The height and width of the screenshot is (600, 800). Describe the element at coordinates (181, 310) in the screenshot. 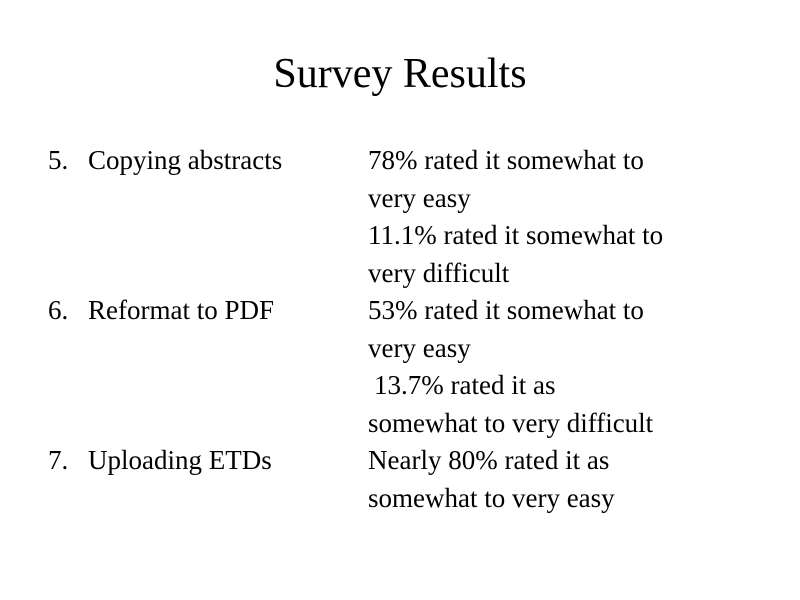

I see `item-label: Reformat to PDF` at that location.